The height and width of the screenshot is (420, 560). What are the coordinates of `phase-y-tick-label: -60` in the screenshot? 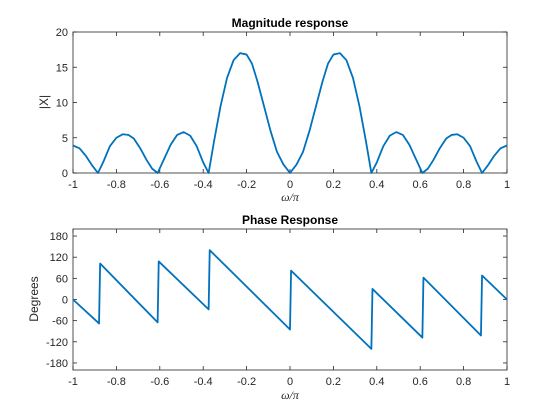 It's located at (60, 322).